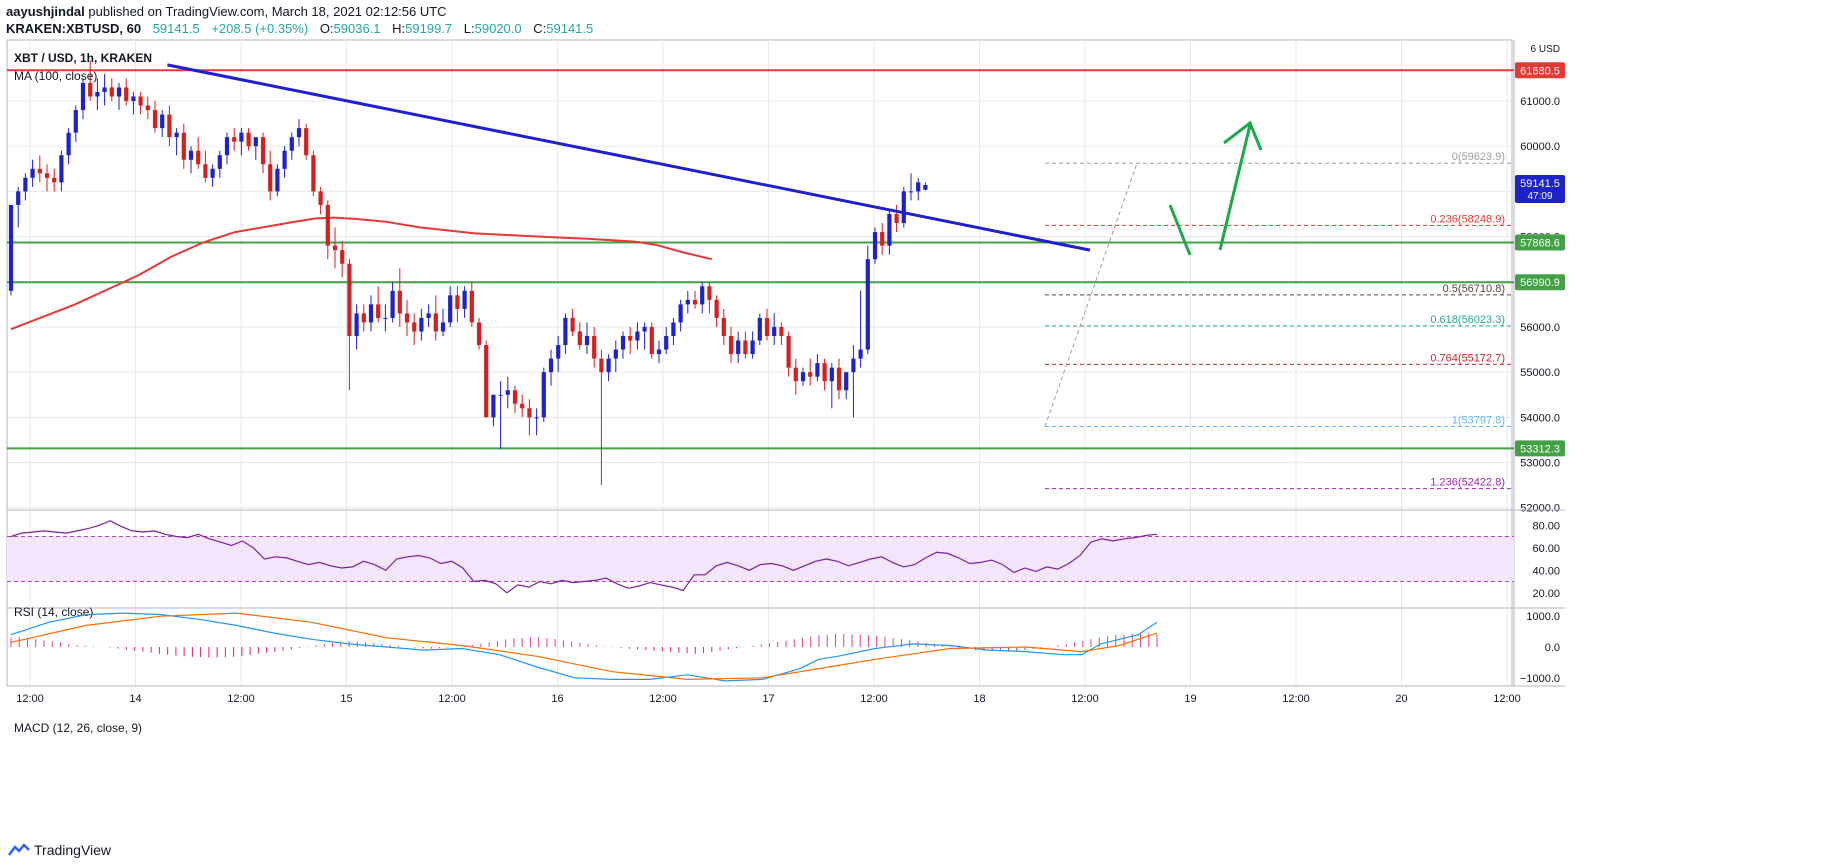 This screenshot has height=867, width=1828. Describe the element at coordinates (498, 28) in the screenshot. I see `low-value: 59020.0` at that location.